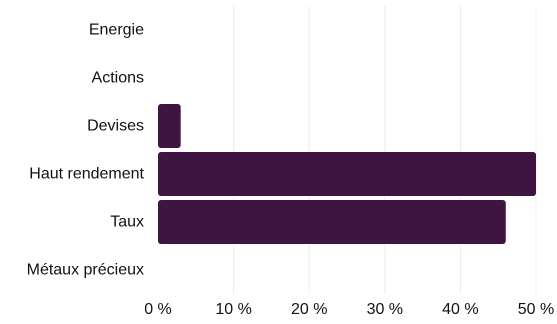  What do you see at coordinates (118, 78) in the screenshot?
I see `category-label: Actions` at bounding box center [118, 78].